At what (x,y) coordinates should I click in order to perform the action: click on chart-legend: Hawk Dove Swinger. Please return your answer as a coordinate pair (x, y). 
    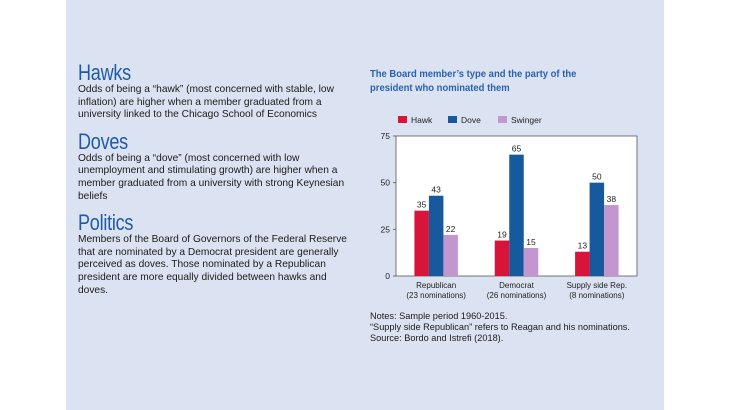
    Looking at the image, I should click on (470, 120).